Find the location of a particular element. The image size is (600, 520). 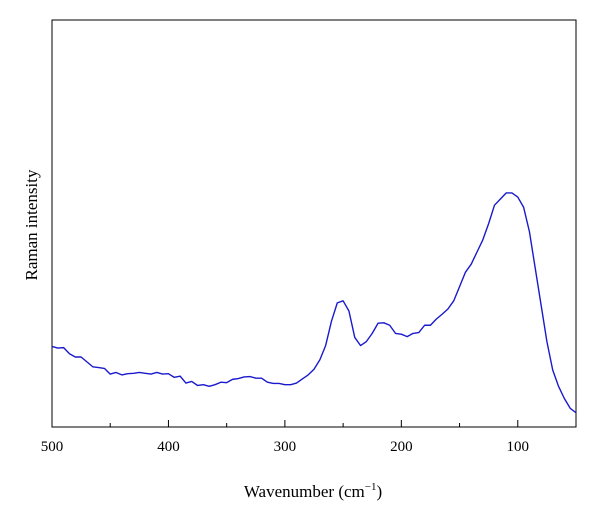

x-tick-label: 200 is located at coordinates (401, 447).